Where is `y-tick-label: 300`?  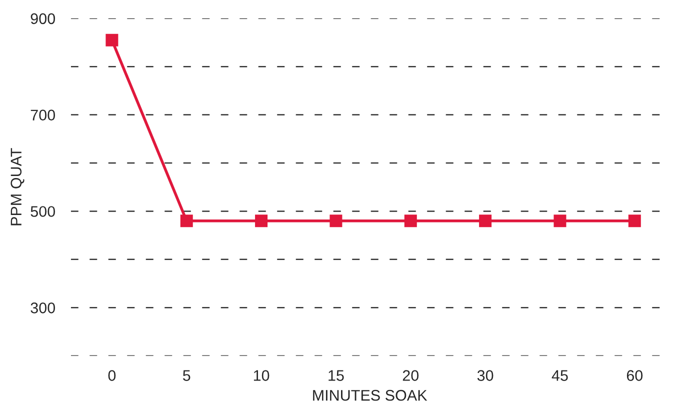
y-tick-label: 300 is located at coordinates (42, 308).